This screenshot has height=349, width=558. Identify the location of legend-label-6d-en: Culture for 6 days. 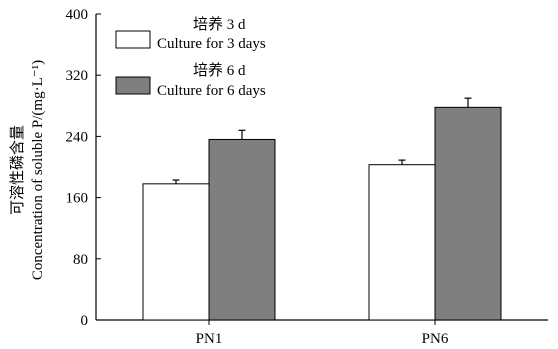
(211, 91).